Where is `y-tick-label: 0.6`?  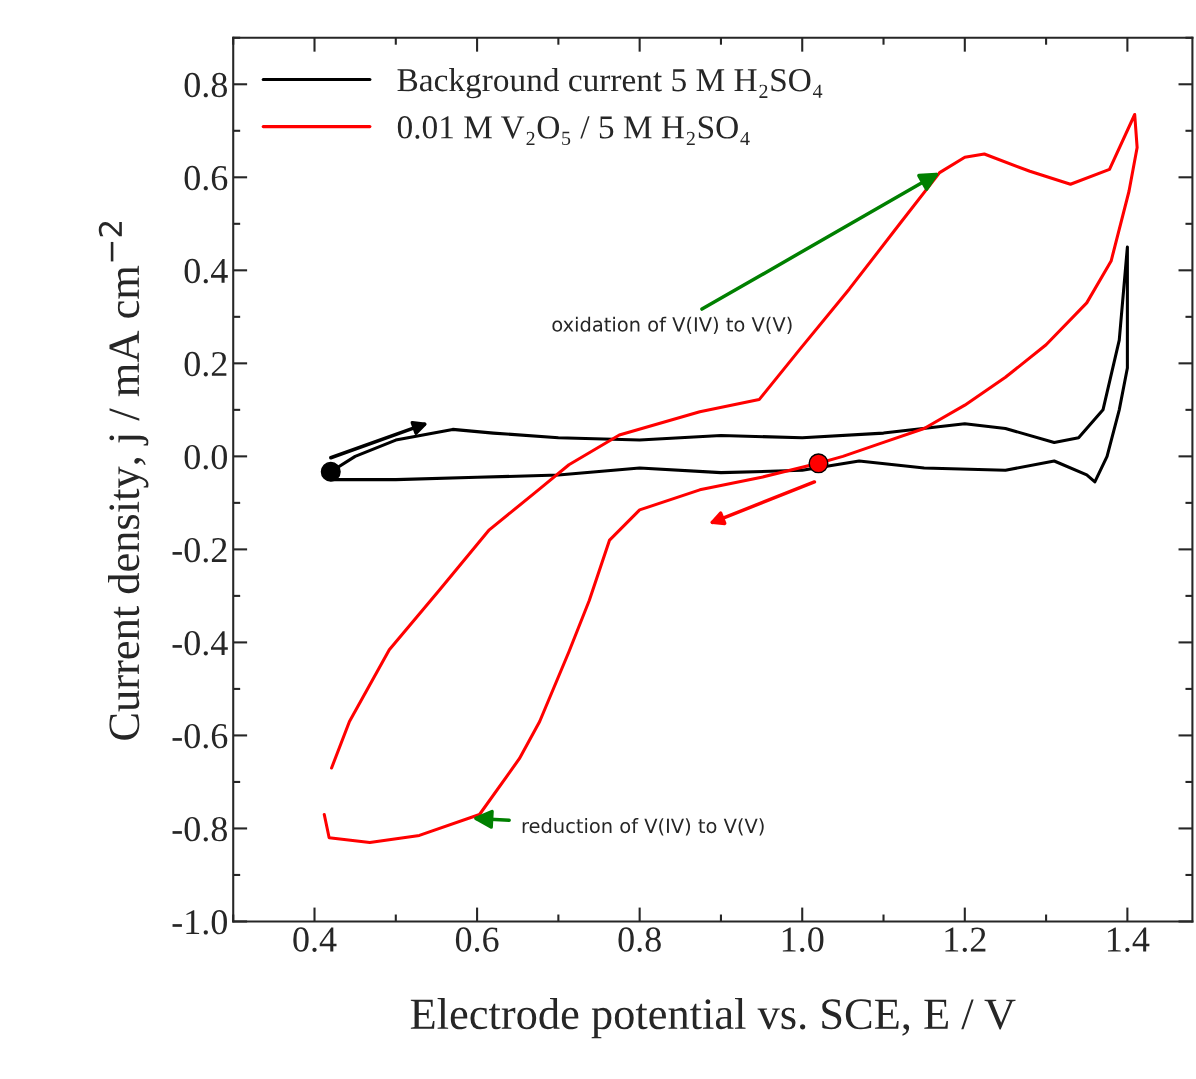 y-tick-label: 0.6 is located at coordinates (206, 178).